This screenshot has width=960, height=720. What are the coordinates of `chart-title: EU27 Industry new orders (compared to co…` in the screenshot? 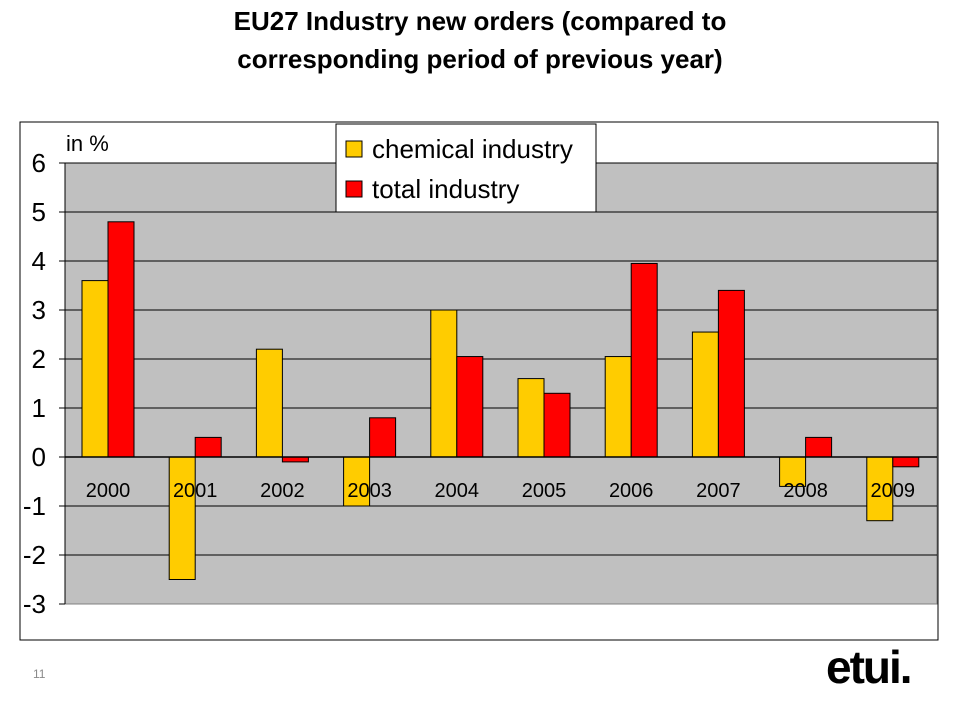 It's located at (480, 40).